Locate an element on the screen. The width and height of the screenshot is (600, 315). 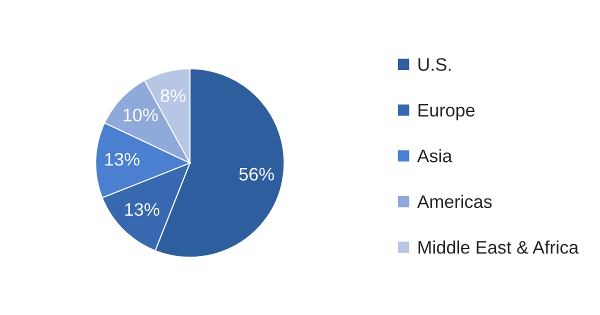
legend-label: Americas is located at coordinates (454, 201).